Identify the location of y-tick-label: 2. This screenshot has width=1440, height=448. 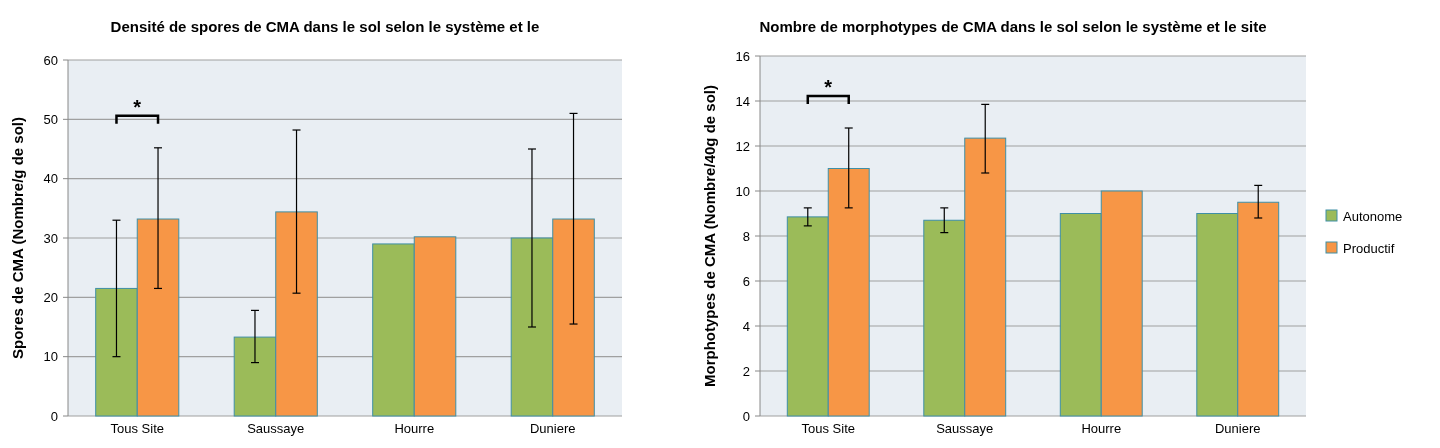
(746, 371).